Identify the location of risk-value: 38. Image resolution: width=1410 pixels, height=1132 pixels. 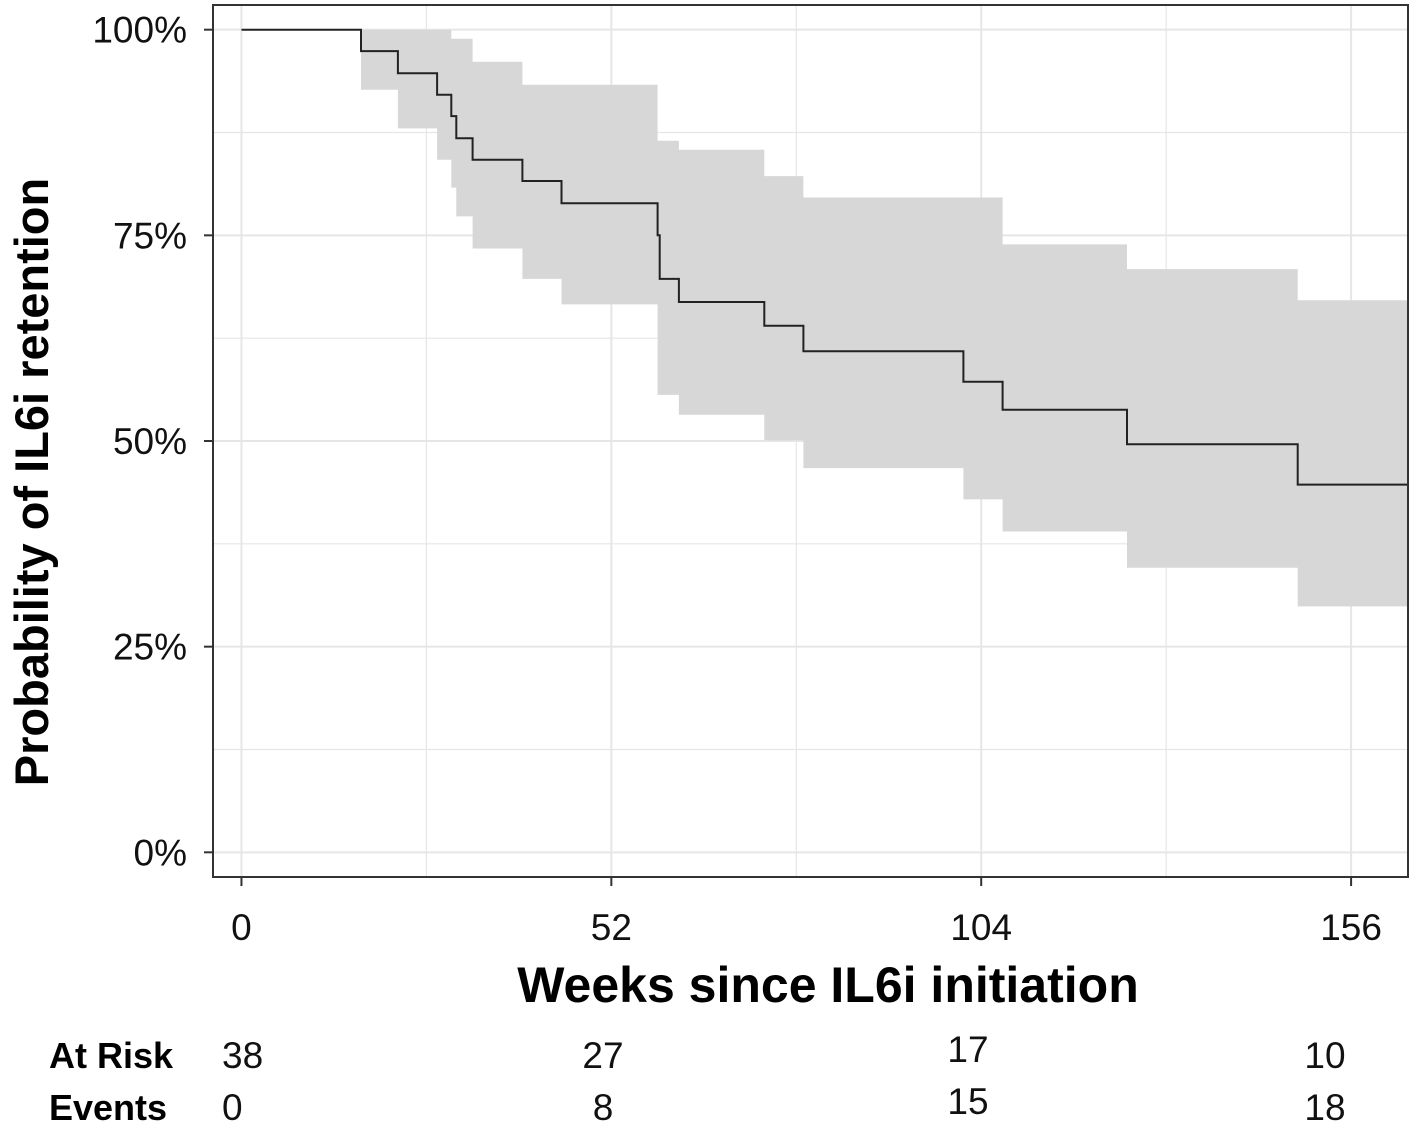
(242, 1055).